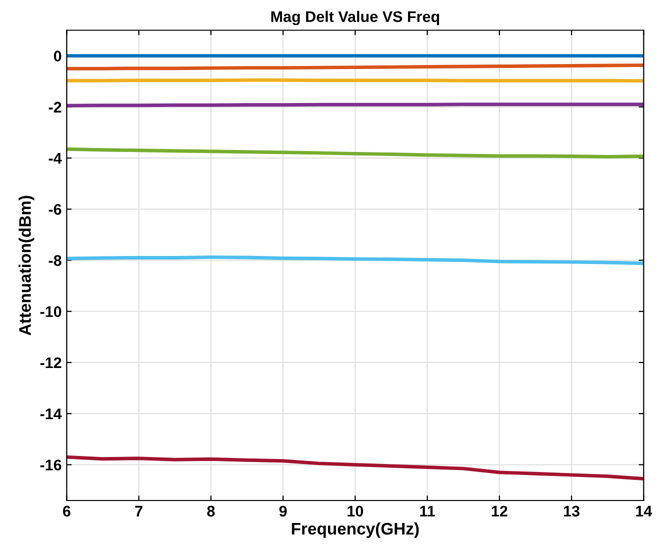 This screenshot has height=550, width=667. Describe the element at coordinates (51, 414) in the screenshot. I see `y-tick-label: -14` at that location.